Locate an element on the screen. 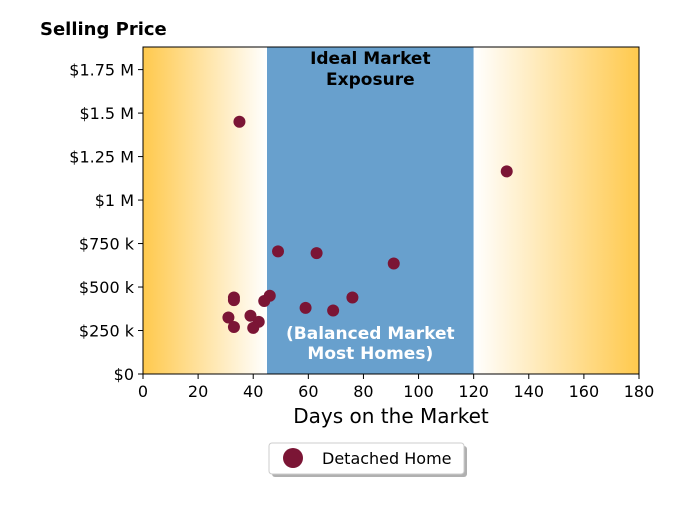 This screenshot has width=695, height=513. y-tick-label: $1.25 M is located at coordinates (101, 157).